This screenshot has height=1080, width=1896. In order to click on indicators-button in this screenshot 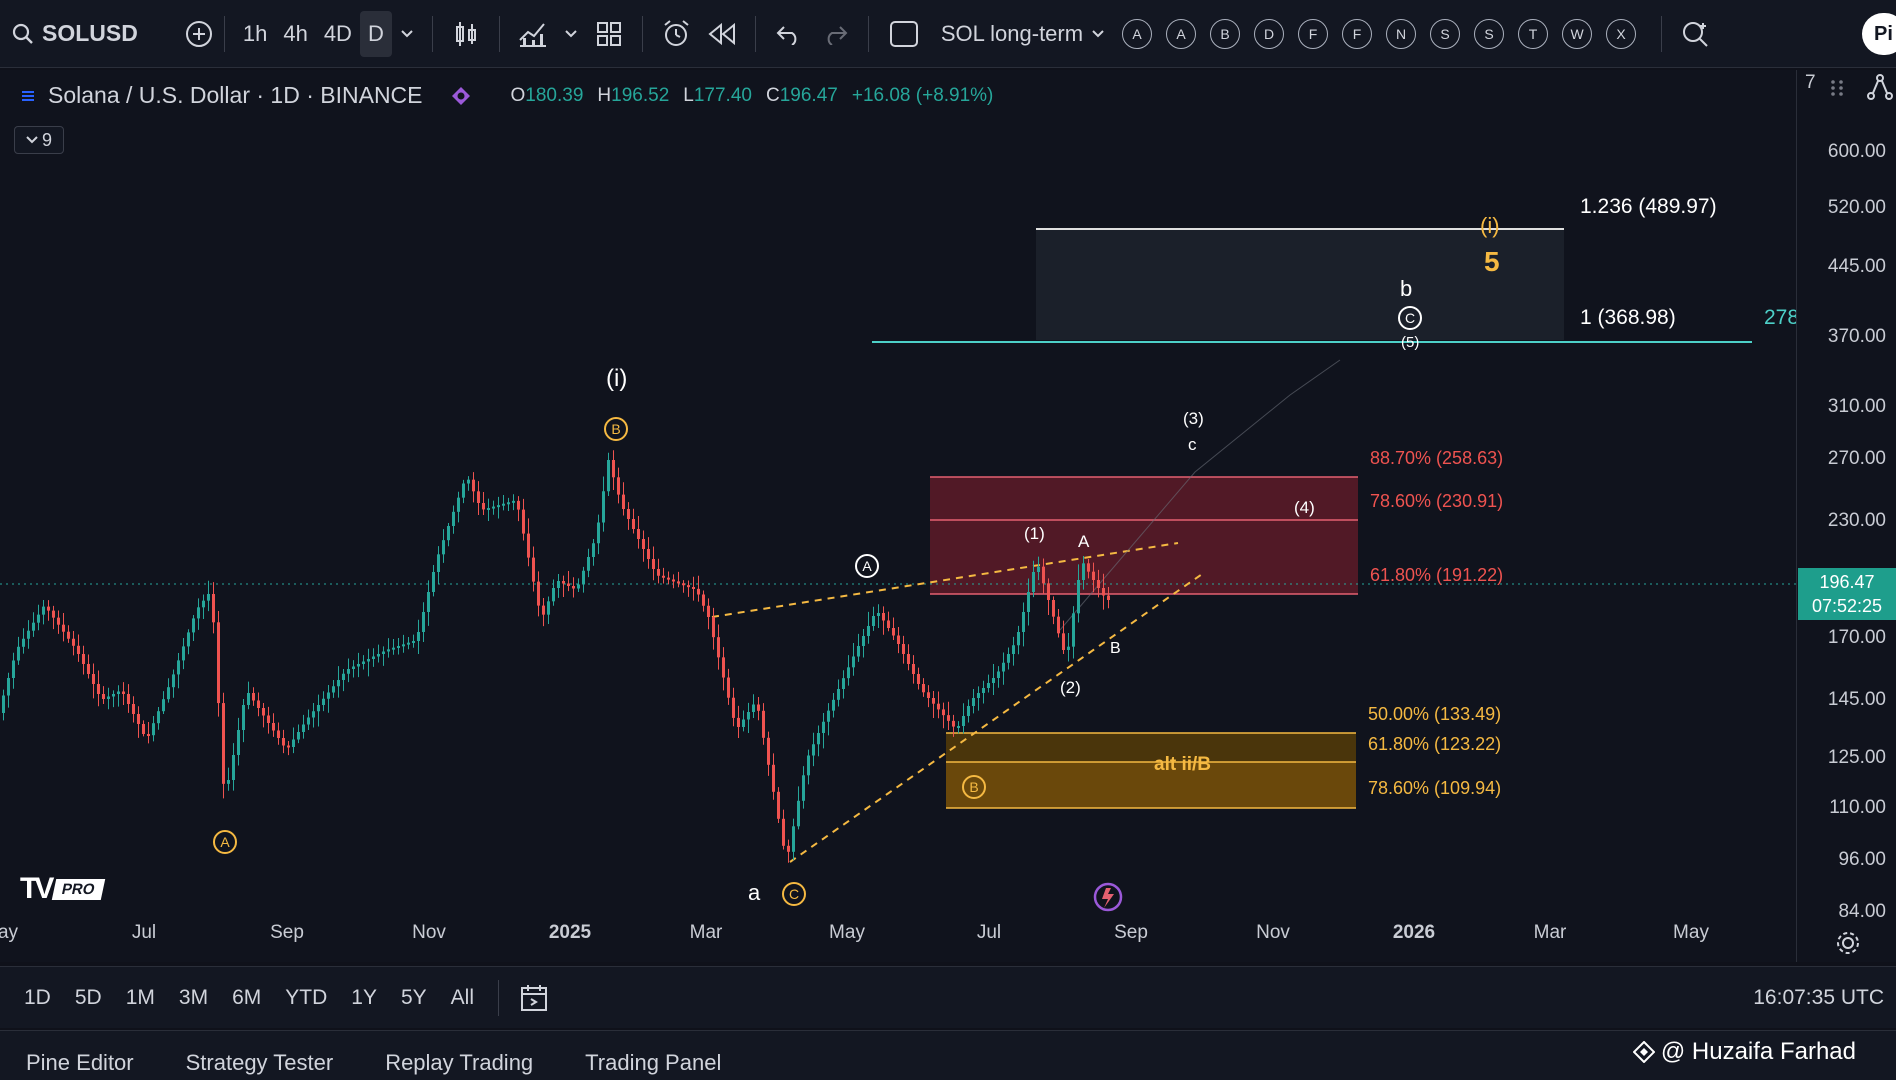, I will do `click(533, 34)`.